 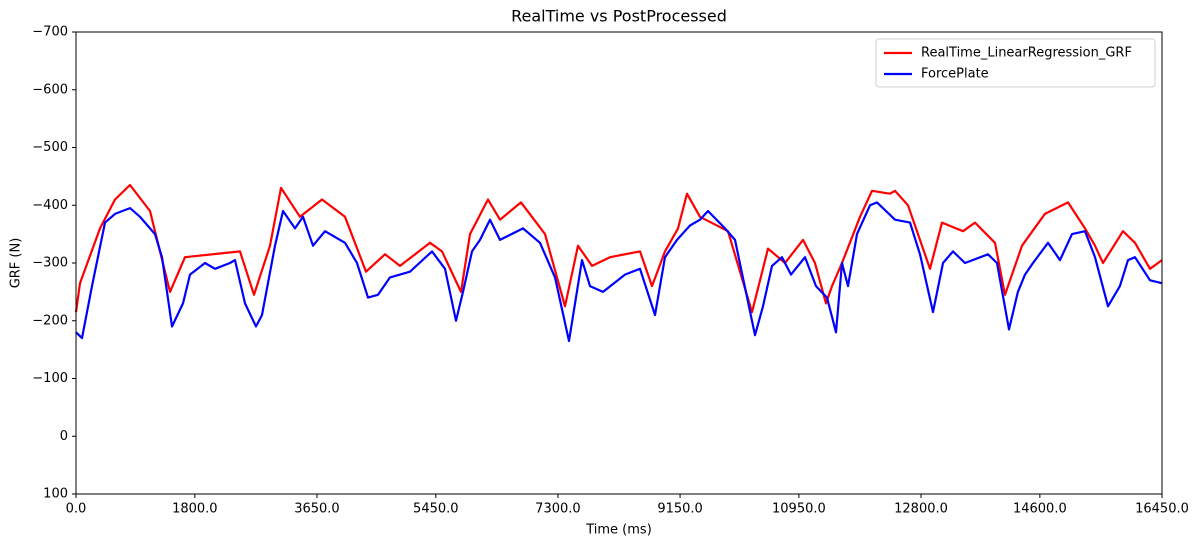 What do you see at coordinates (436, 509) in the screenshot?
I see `x-tick-label: 5450.0` at bounding box center [436, 509].